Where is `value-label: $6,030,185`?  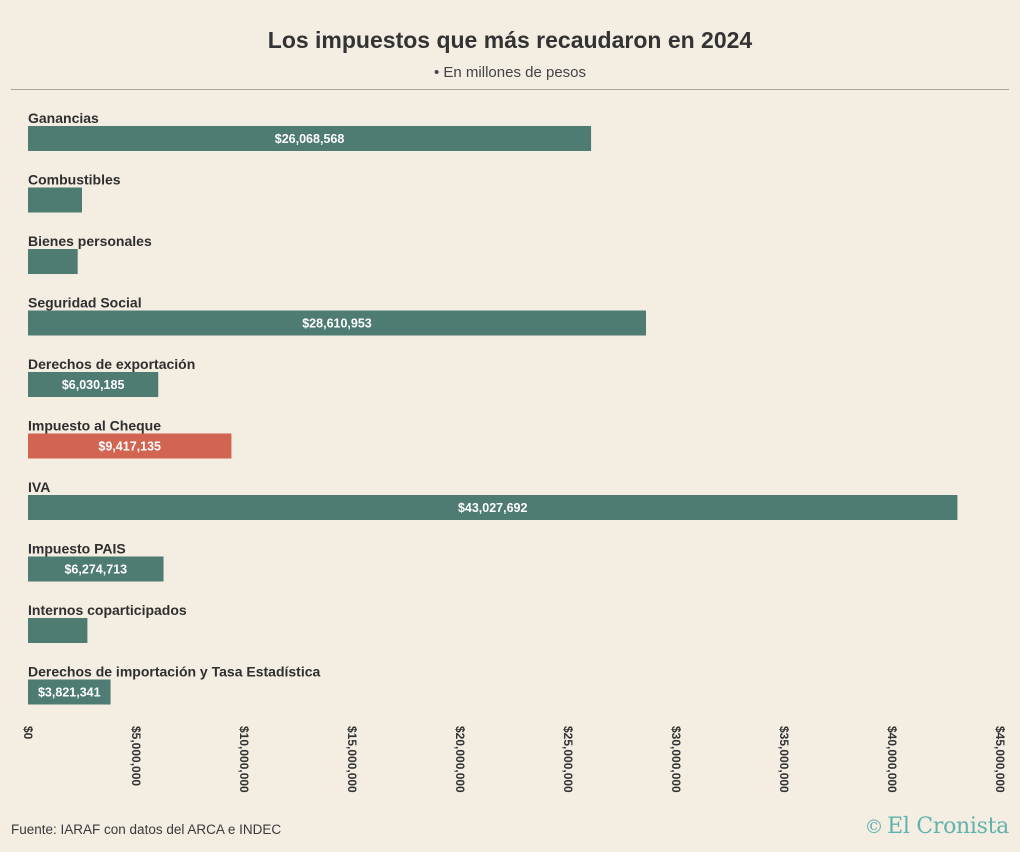
value-label: $6,030,185 is located at coordinates (93, 385).